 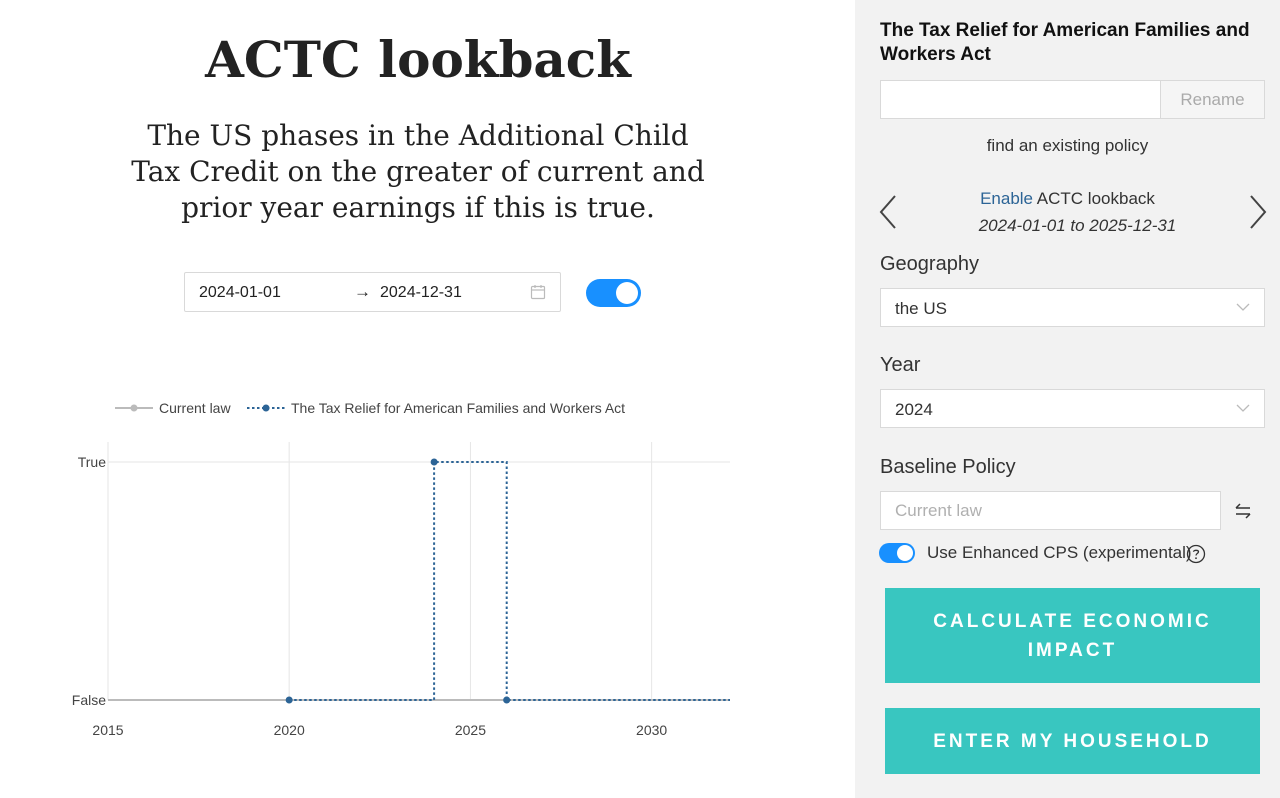 I want to click on rename-group: Rename, so click(x=1072, y=99).